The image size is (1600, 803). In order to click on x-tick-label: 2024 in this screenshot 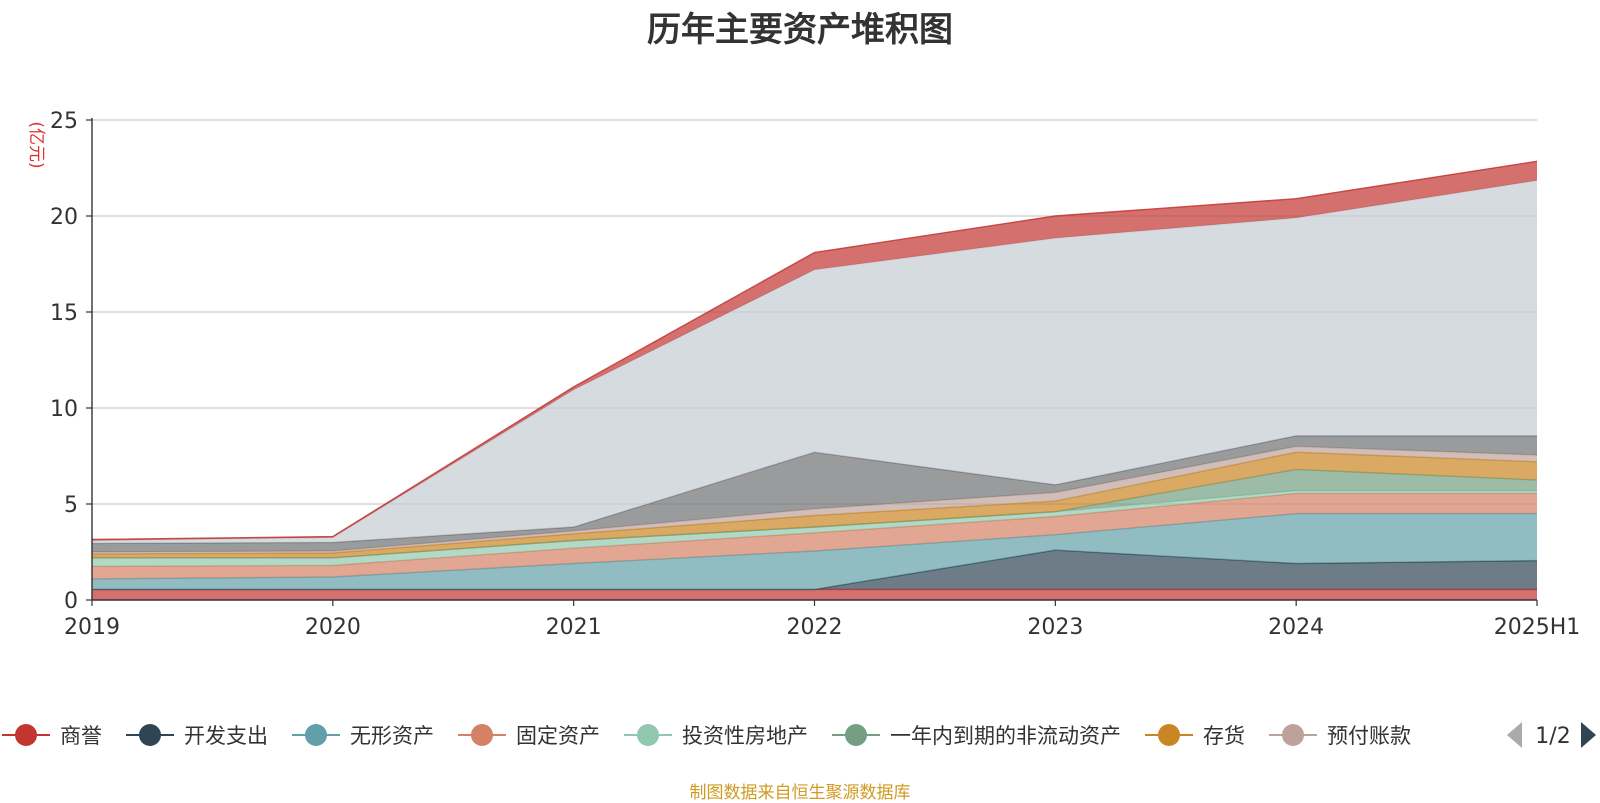, I will do `click(1296, 627)`.